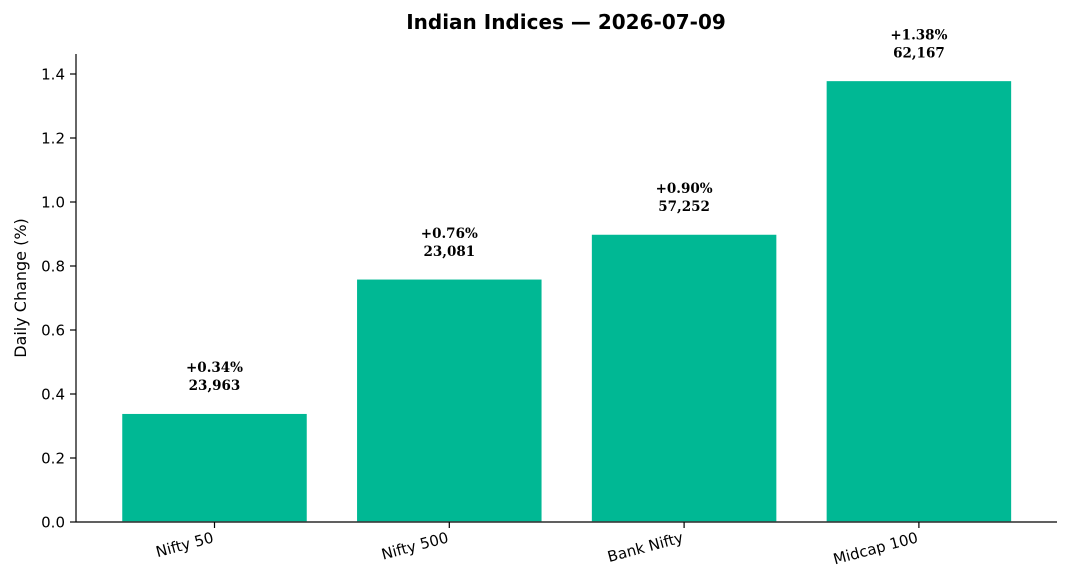 This screenshot has width=1068, height=588. I want to click on x-axis-ticks: Nifty 50 Nifty 500 Bank Nifty Midcap 100, so click(537, 545).